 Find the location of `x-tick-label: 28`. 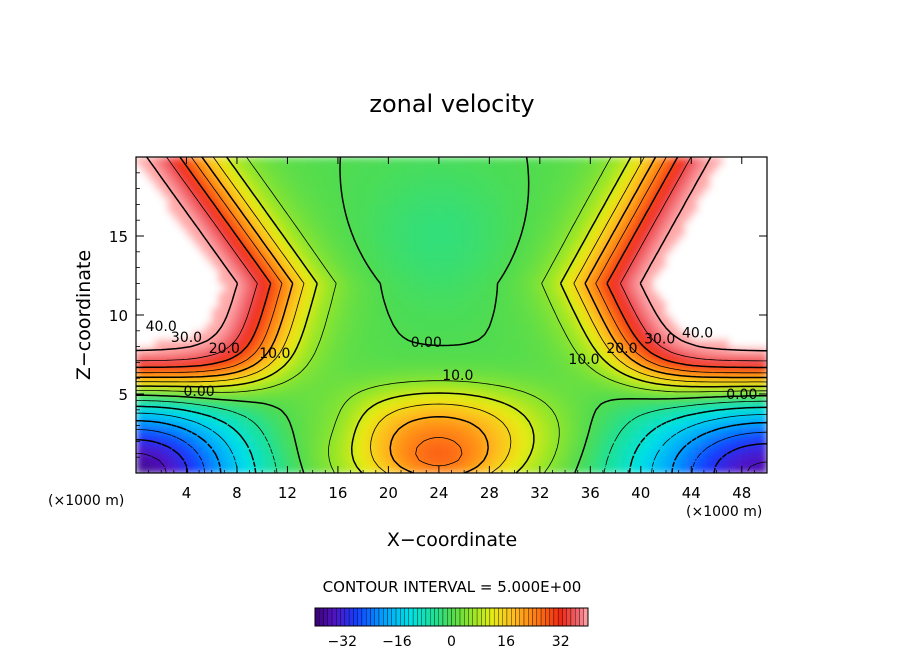

x-tick-label: 28 is located at coordinates (489, 493).